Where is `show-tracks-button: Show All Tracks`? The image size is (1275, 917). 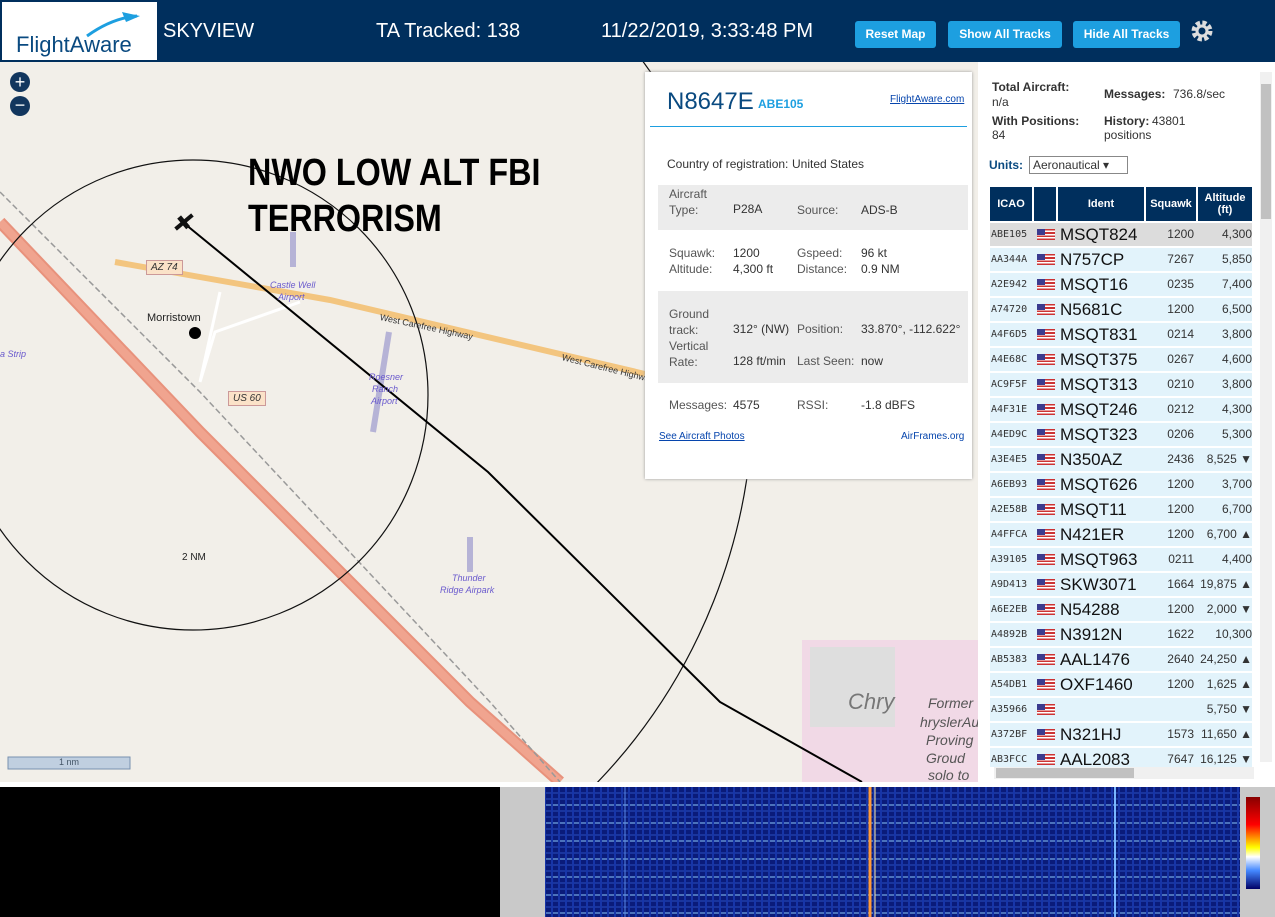 show-tracks-button: Show All Tracks is located at coordinates (1005, 34).